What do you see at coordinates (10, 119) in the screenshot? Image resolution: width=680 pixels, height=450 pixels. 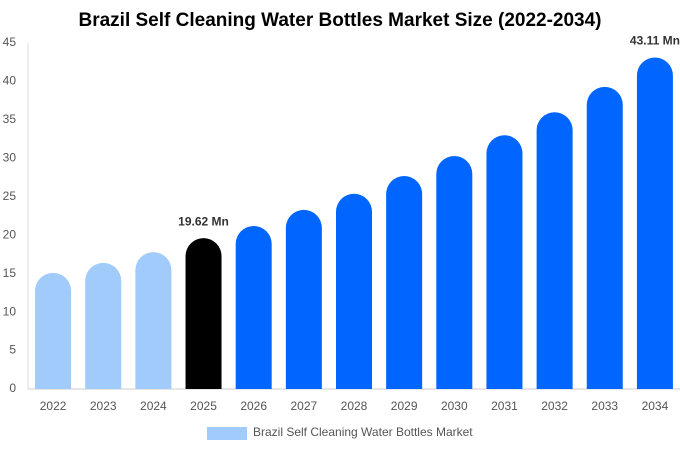 I see `y-tick-label: 35` at bounding box center [10, 119].